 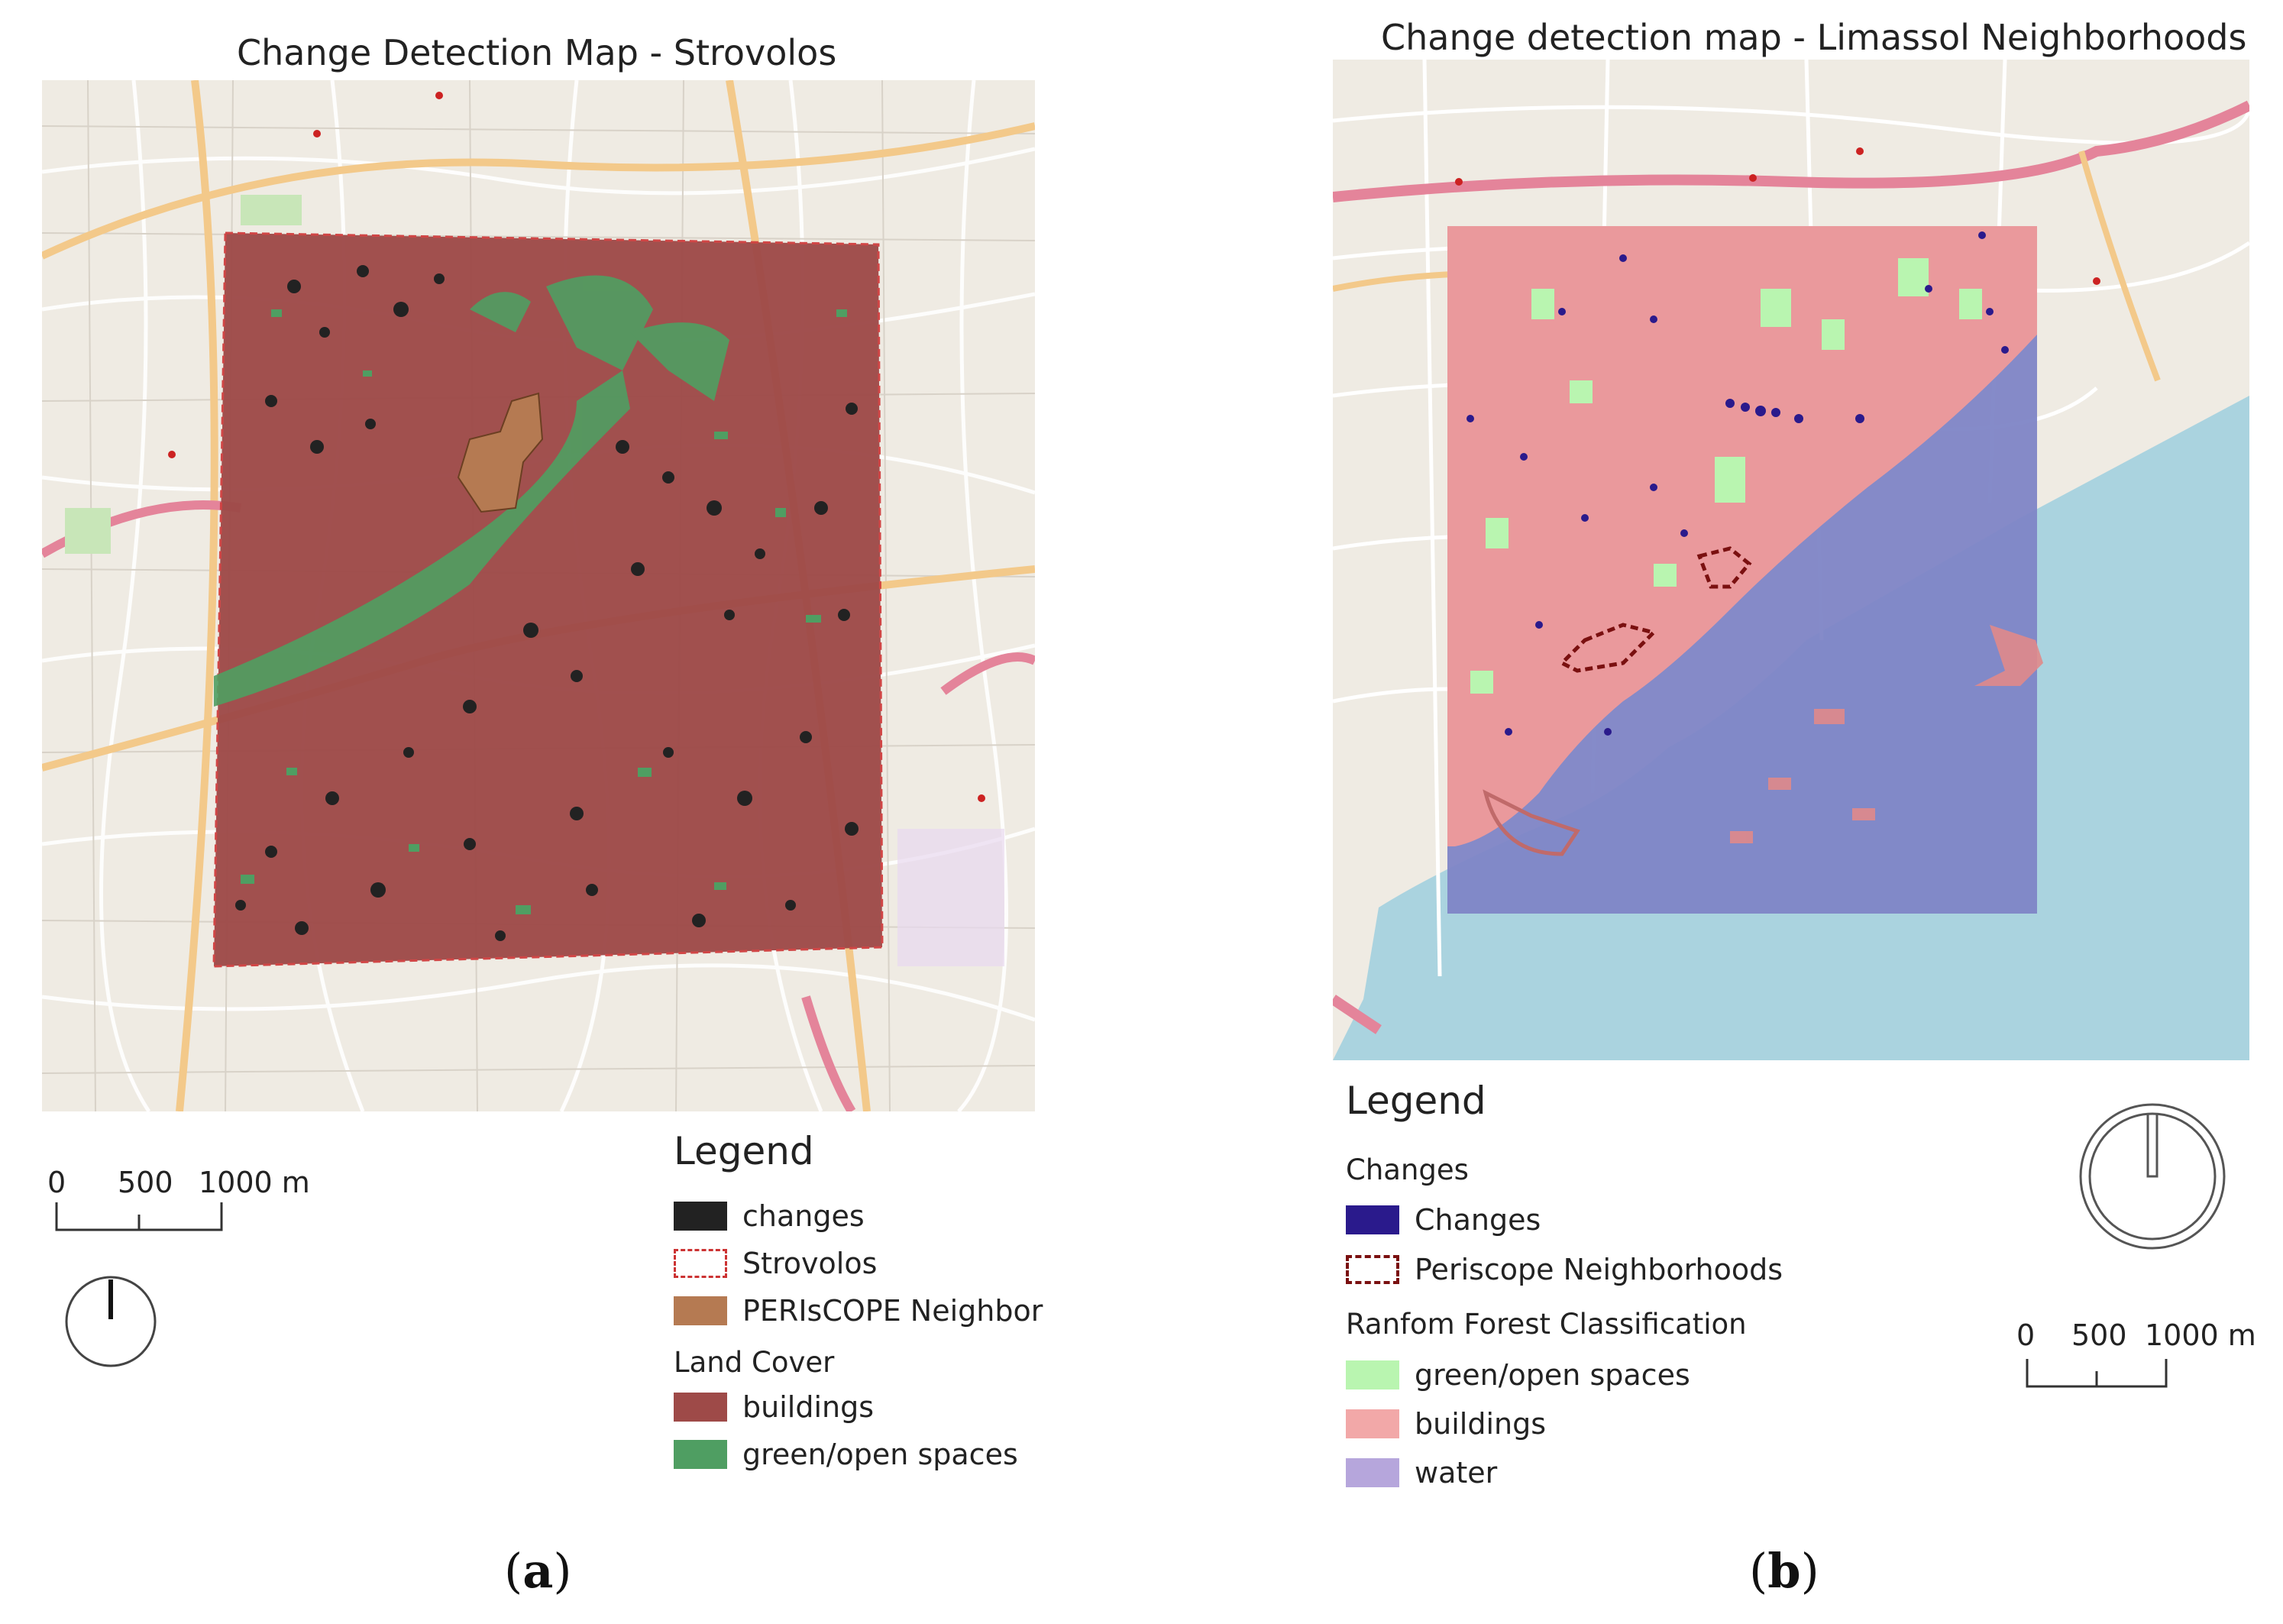 I want to click on legend-label: Strovolos, so click(x=810, y=1263).